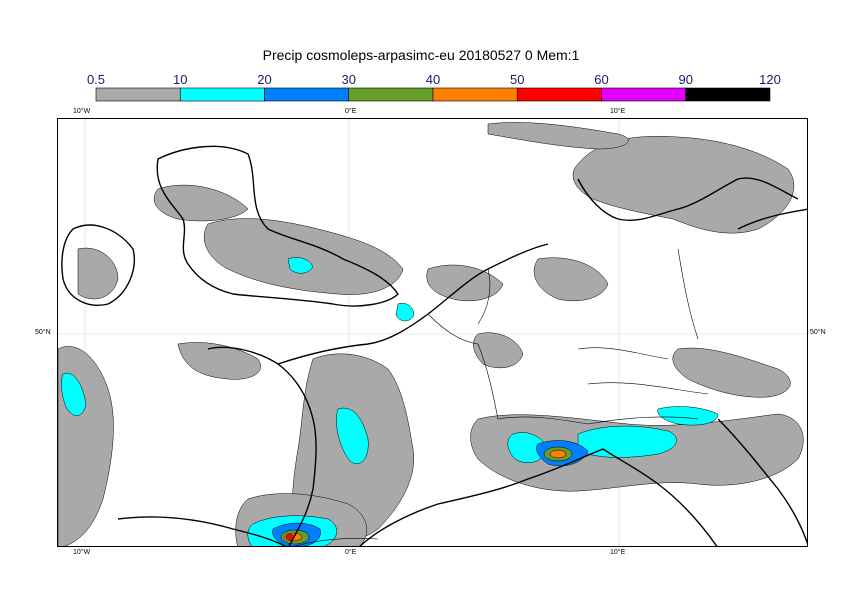 The image size is (842, 596). I want to click on colorbar-level-label: 10, so click(180, 79).